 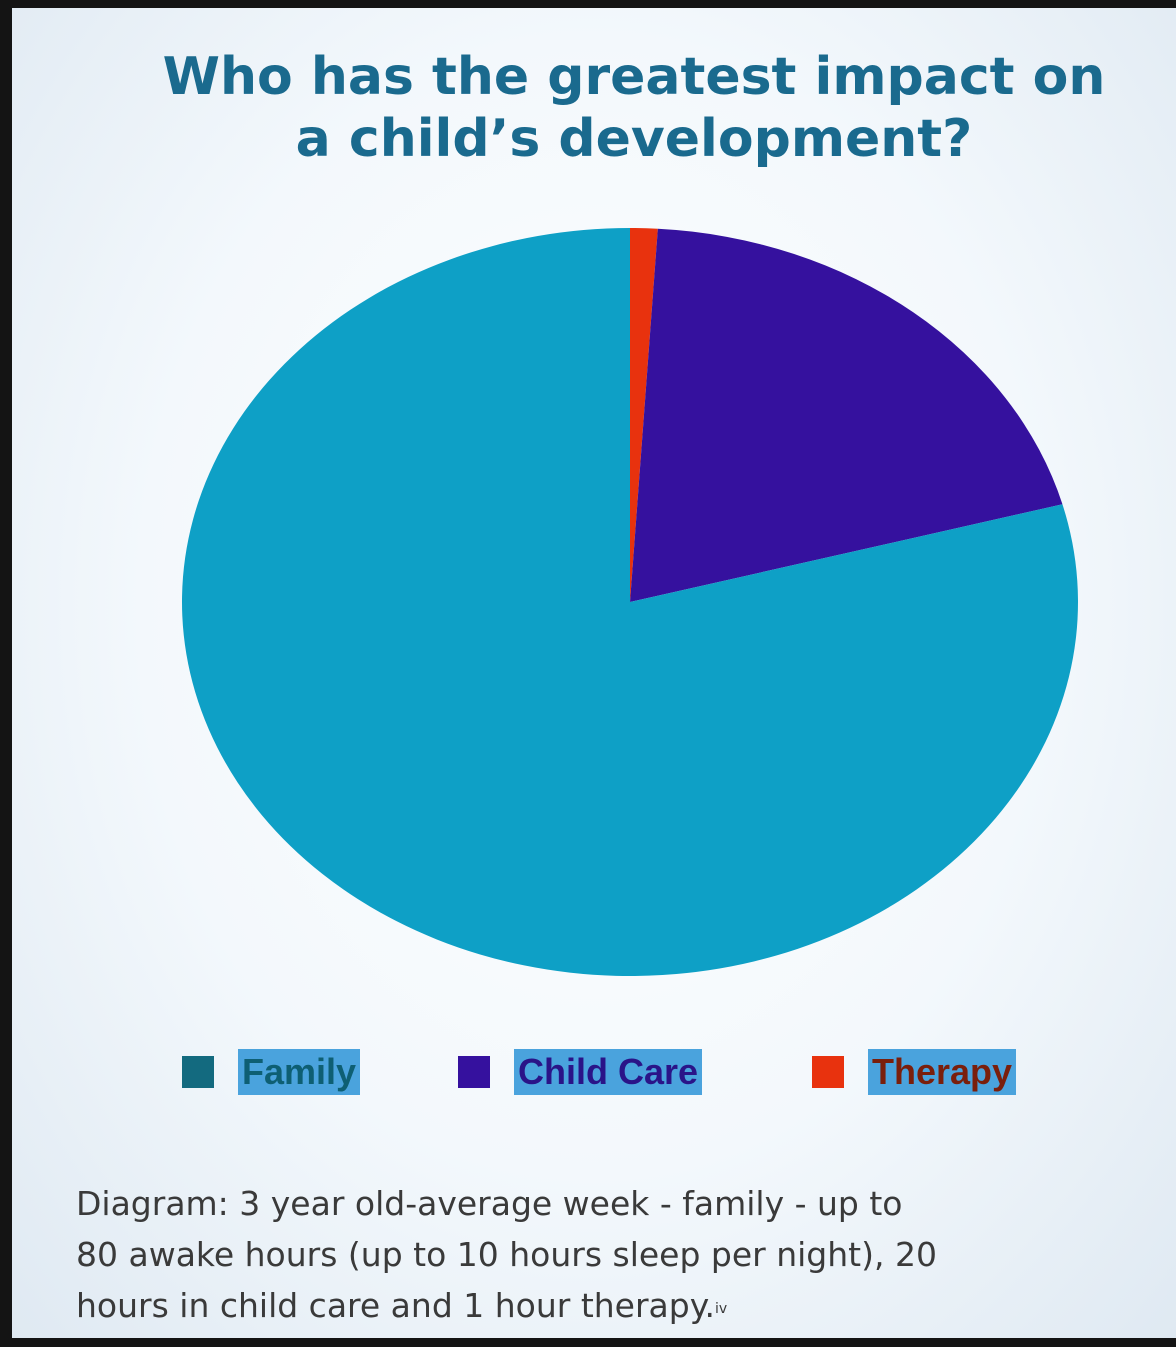 I want to click on chart-title-line-1: Who has the greatest impact on, so click(x=634, y=77).